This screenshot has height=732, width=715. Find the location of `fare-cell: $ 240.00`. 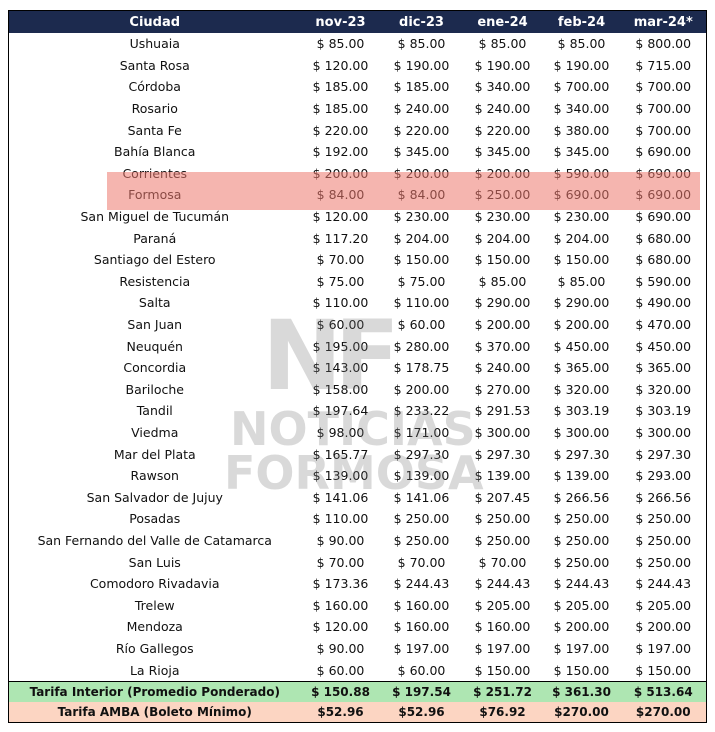

fare-cell: $ 240.00 is located at coordinates (502, 109).